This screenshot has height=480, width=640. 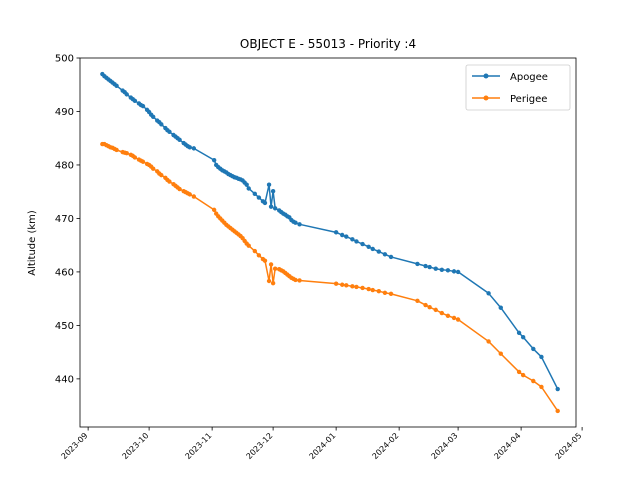 What do you see at coordinates (32, 243) in the screenshot?
I see `y-axis-label: Altitude (km)` at bounding box center [32, 243].